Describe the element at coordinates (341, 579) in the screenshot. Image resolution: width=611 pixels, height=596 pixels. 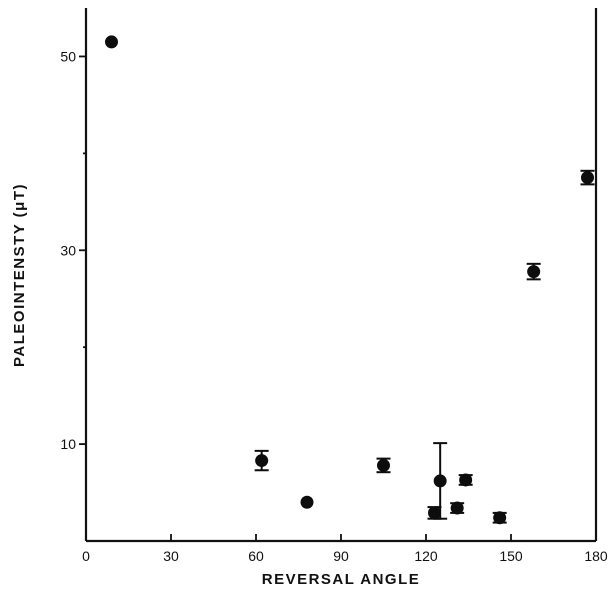
I see `x-axis-title: REVERSAL ANGLE` at that location.